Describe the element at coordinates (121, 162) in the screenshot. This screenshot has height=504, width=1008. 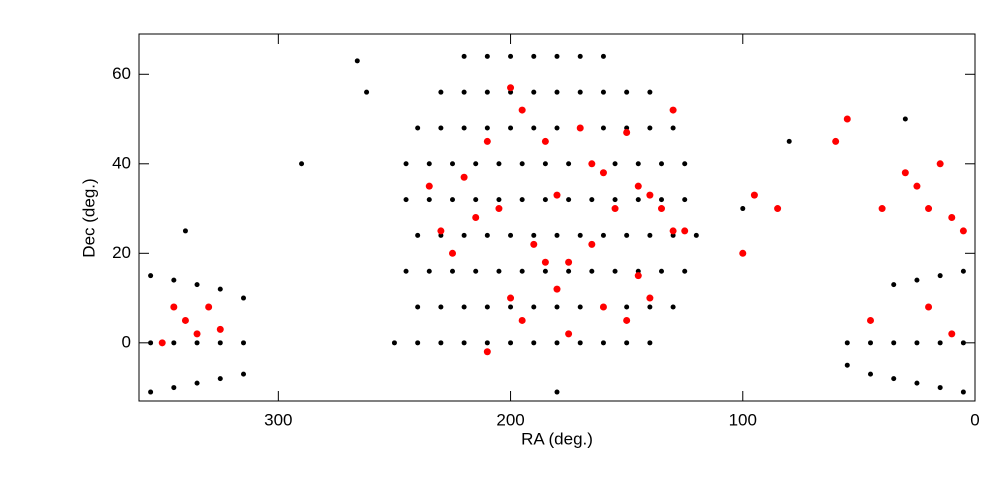
I see `y-tick-label: 40` at that location.